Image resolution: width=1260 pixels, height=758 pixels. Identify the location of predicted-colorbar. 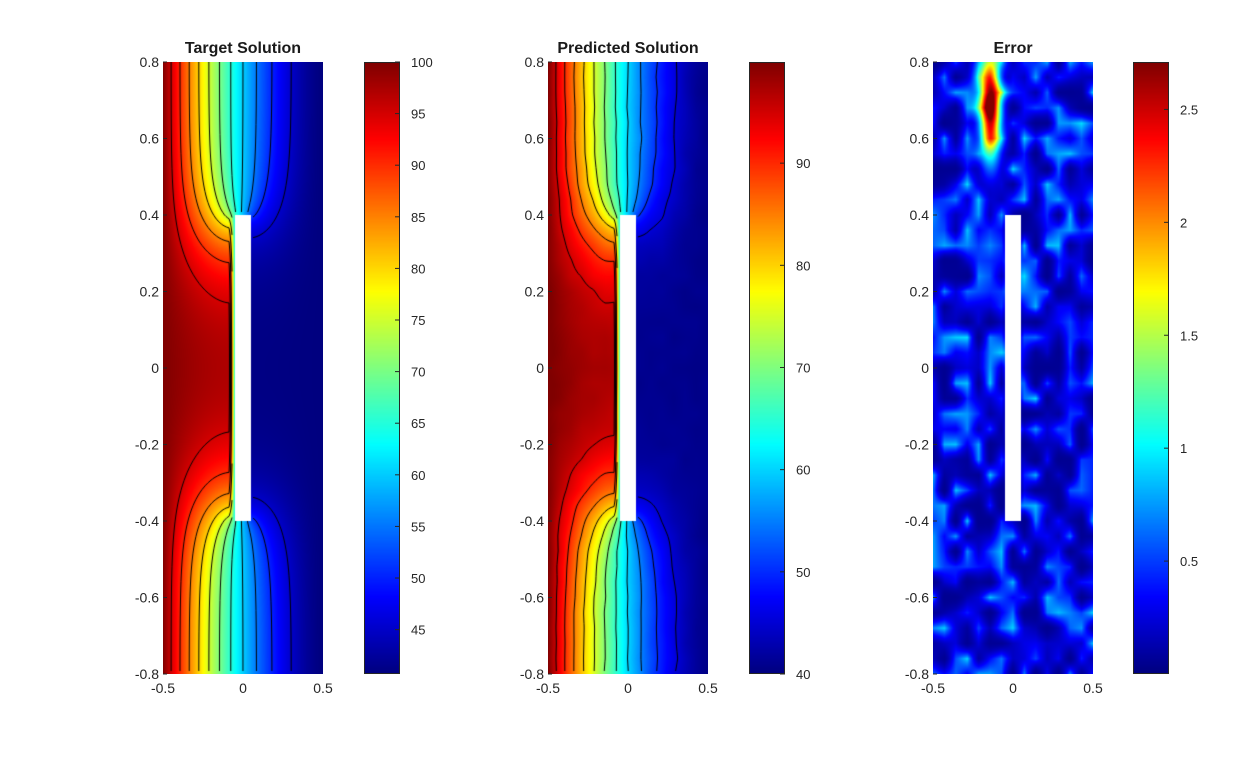
(767, 368).